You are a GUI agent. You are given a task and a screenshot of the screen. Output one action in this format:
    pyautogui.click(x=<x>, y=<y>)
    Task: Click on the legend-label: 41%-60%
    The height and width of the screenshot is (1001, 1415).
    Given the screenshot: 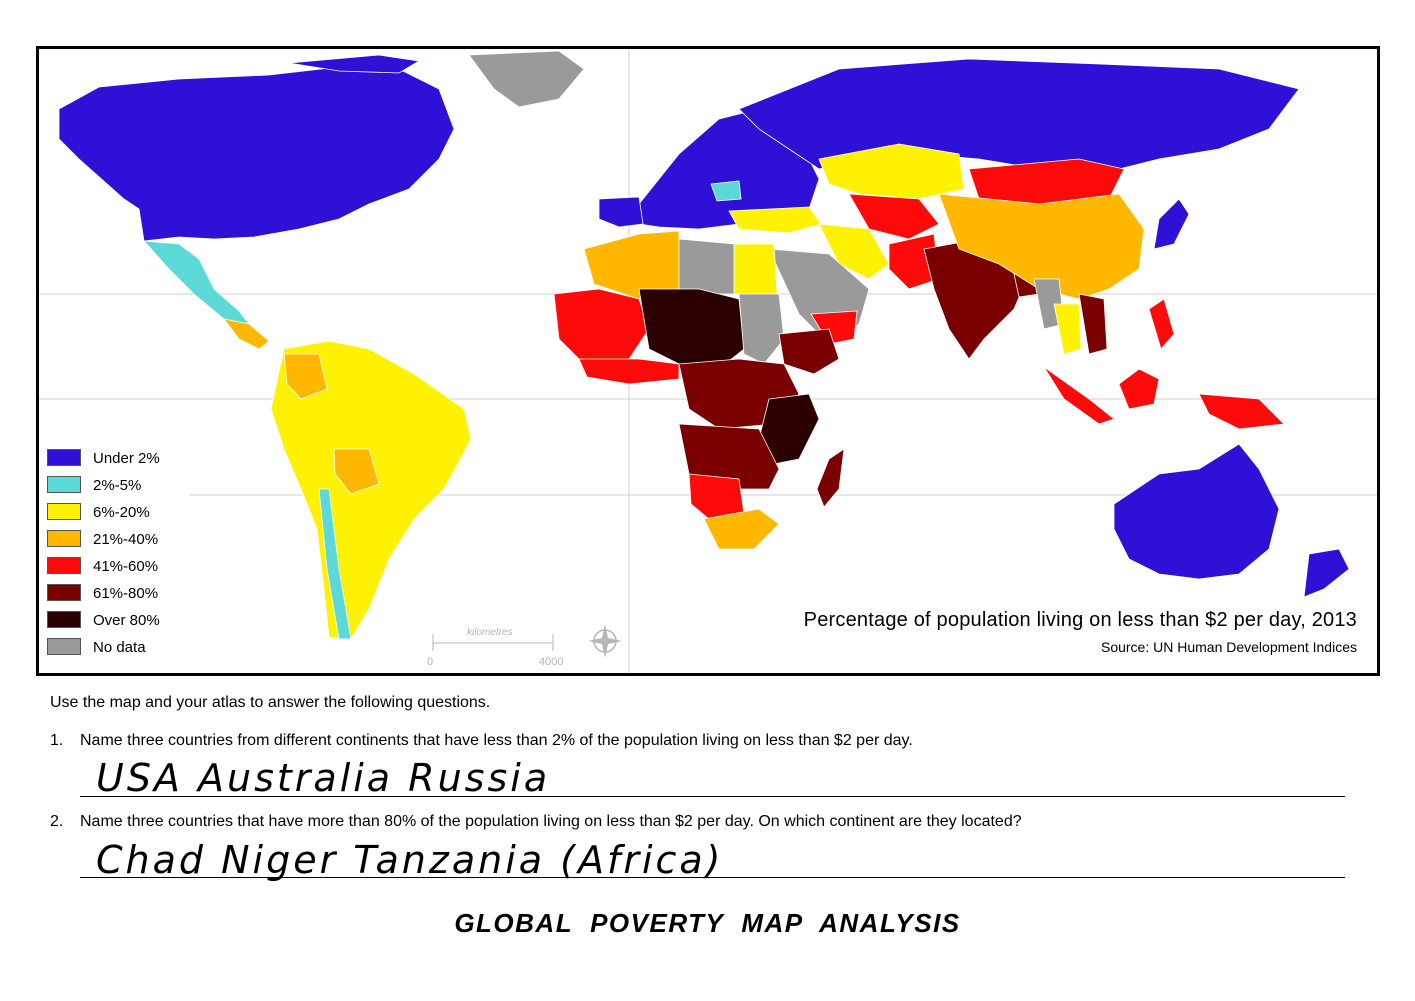 What is the action you would take?
    pyautogui.click(x=126, y=566)
    